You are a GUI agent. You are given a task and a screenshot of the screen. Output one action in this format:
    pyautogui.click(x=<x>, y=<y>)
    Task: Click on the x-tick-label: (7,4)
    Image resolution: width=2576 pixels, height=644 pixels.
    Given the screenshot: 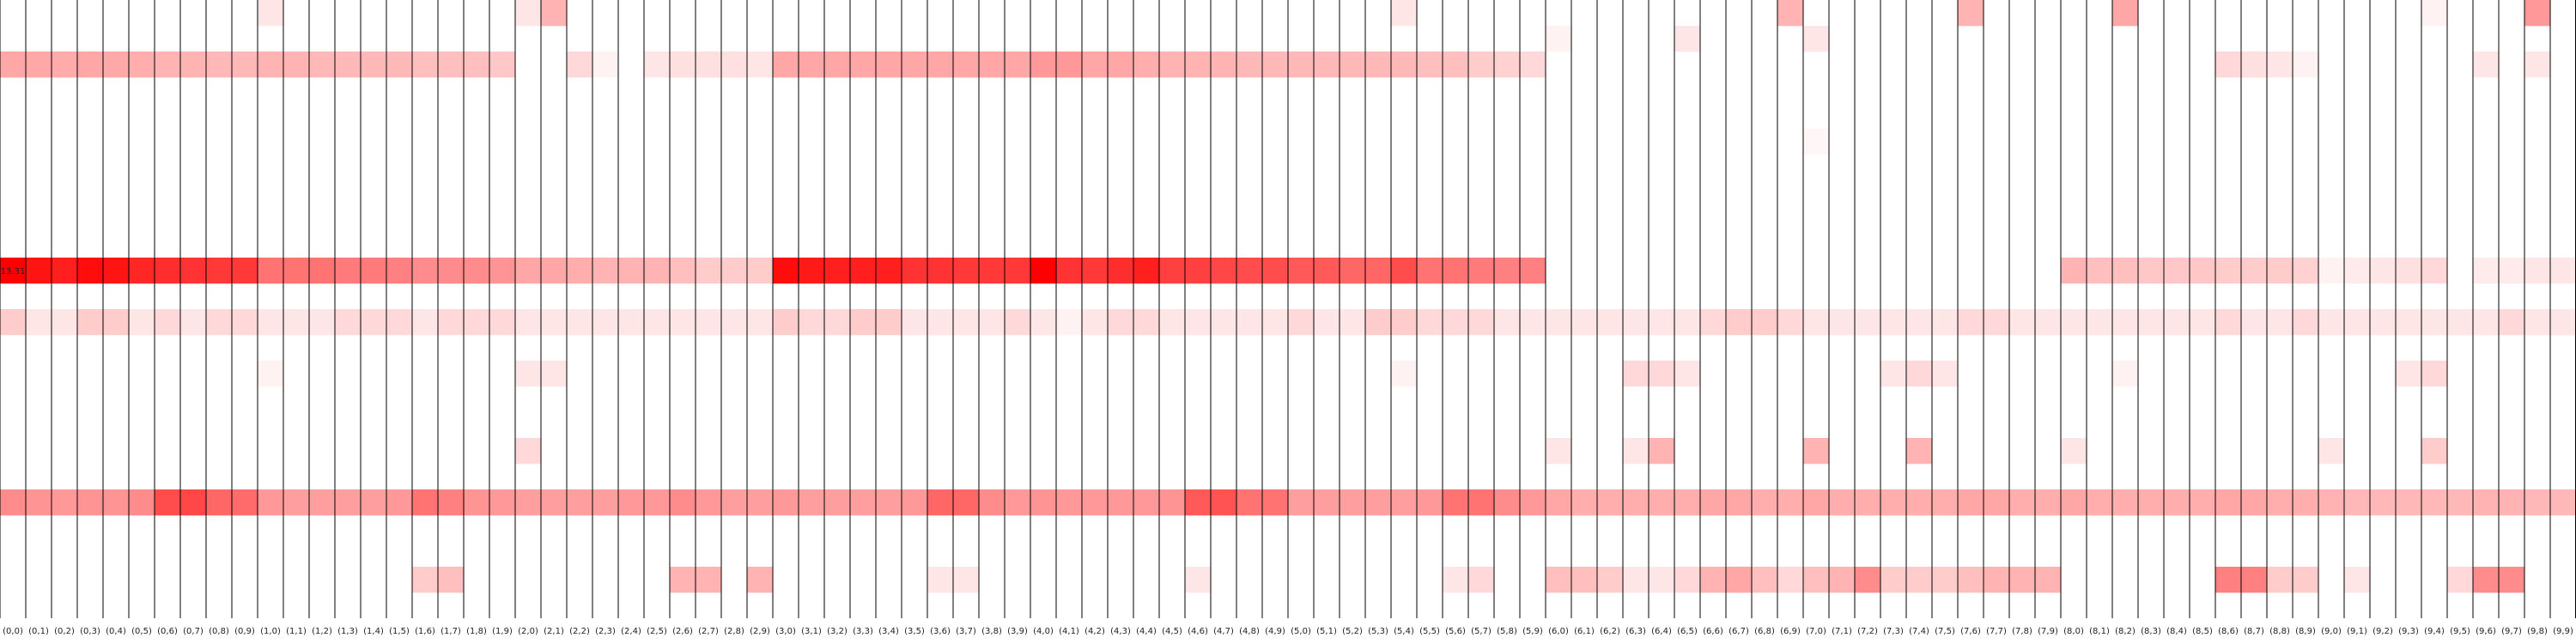 What is the action you would take?
    pyautogui.click(x=1919, y=631)
    